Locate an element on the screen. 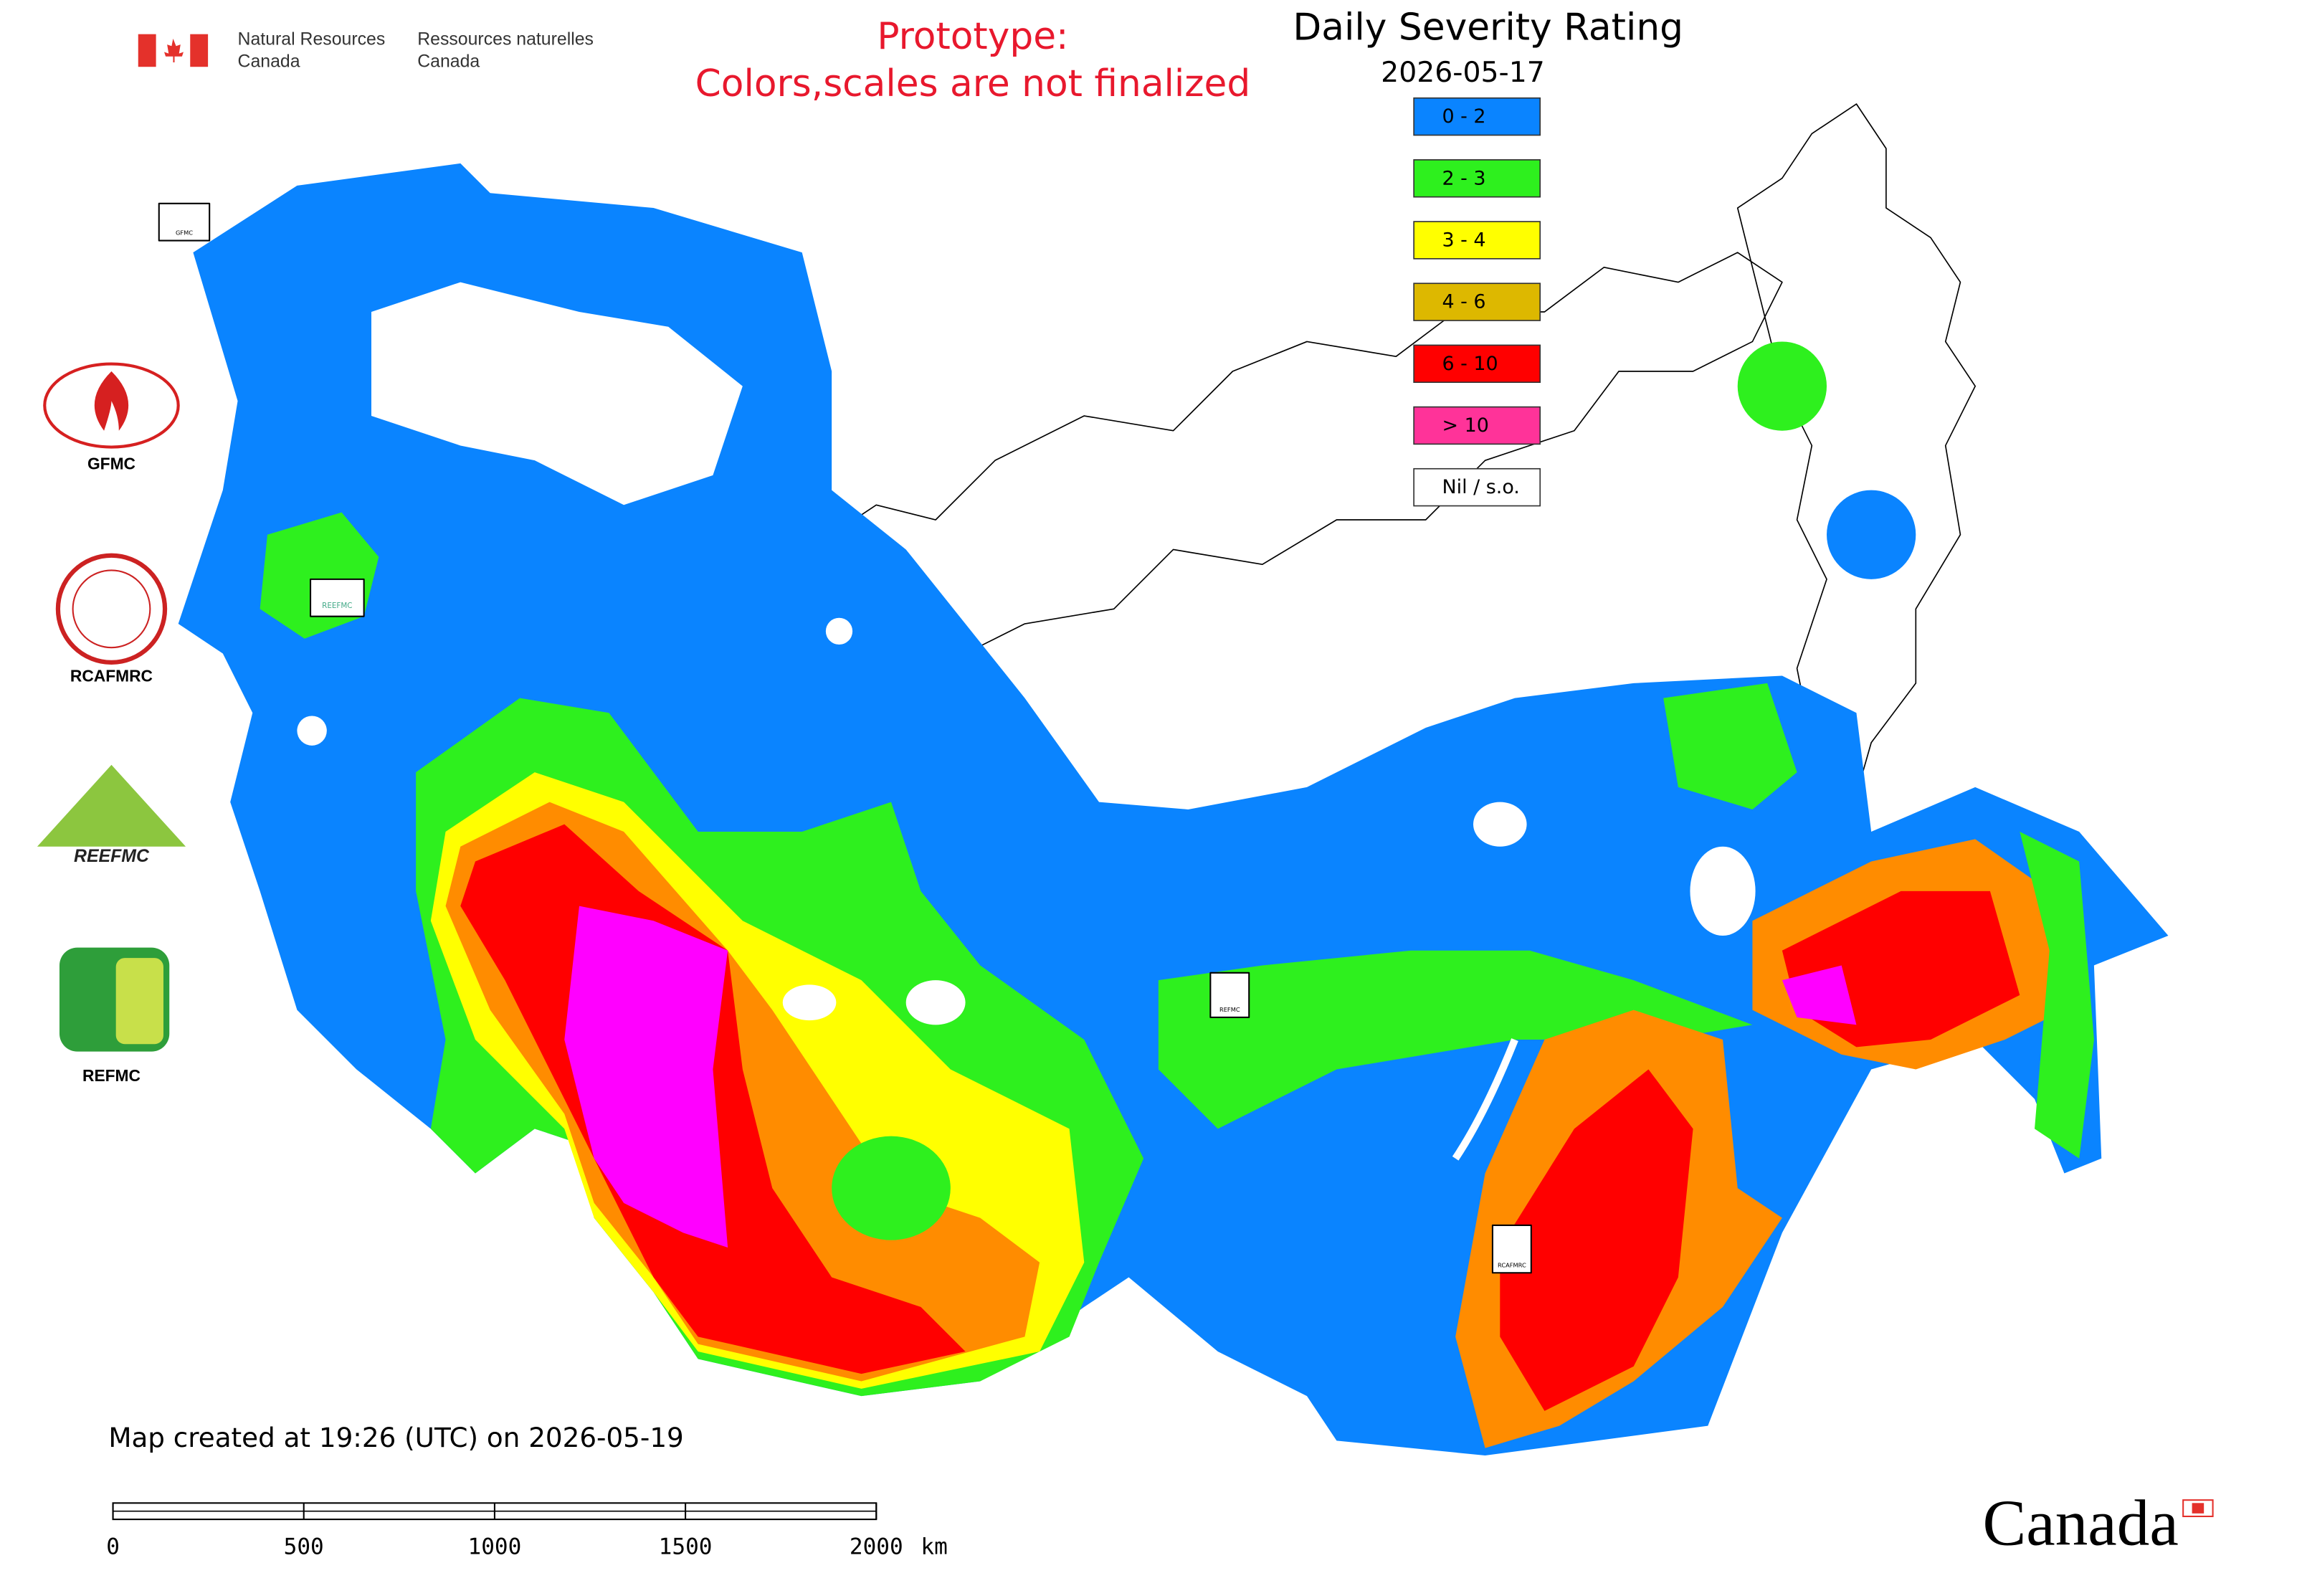 Image resolution: width=2302 pixels, height=1596 pixels. station-label: RCAFMRC is located at coordinates (1512, 1264).